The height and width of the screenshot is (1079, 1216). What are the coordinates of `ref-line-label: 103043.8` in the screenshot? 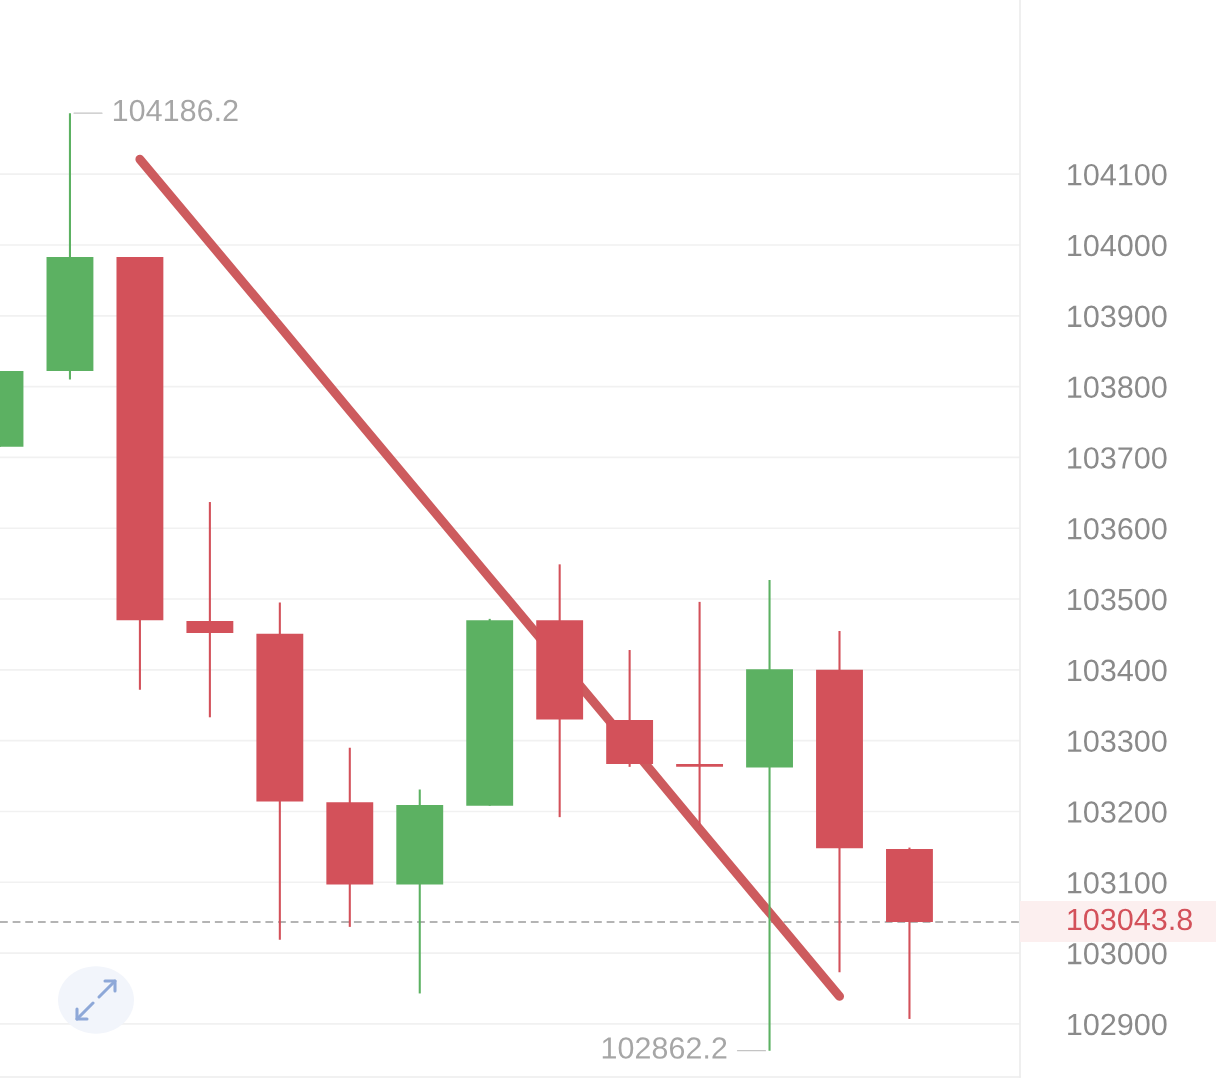 It's located at (1130, 919).